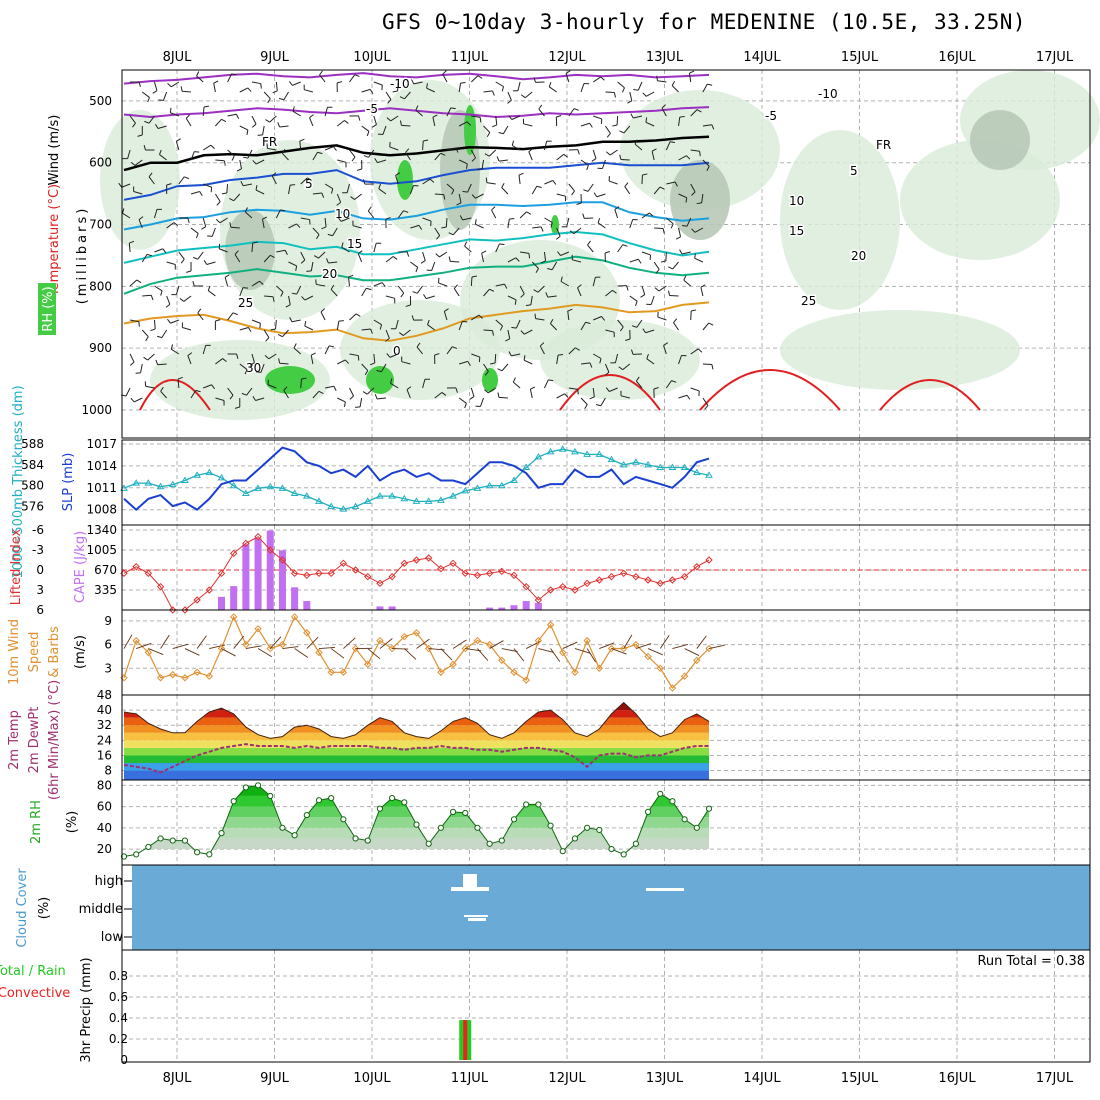 The image size is (1100, 1100). I want to click on ylabel-cape: CAPE (J/kg), so click(80, 567).